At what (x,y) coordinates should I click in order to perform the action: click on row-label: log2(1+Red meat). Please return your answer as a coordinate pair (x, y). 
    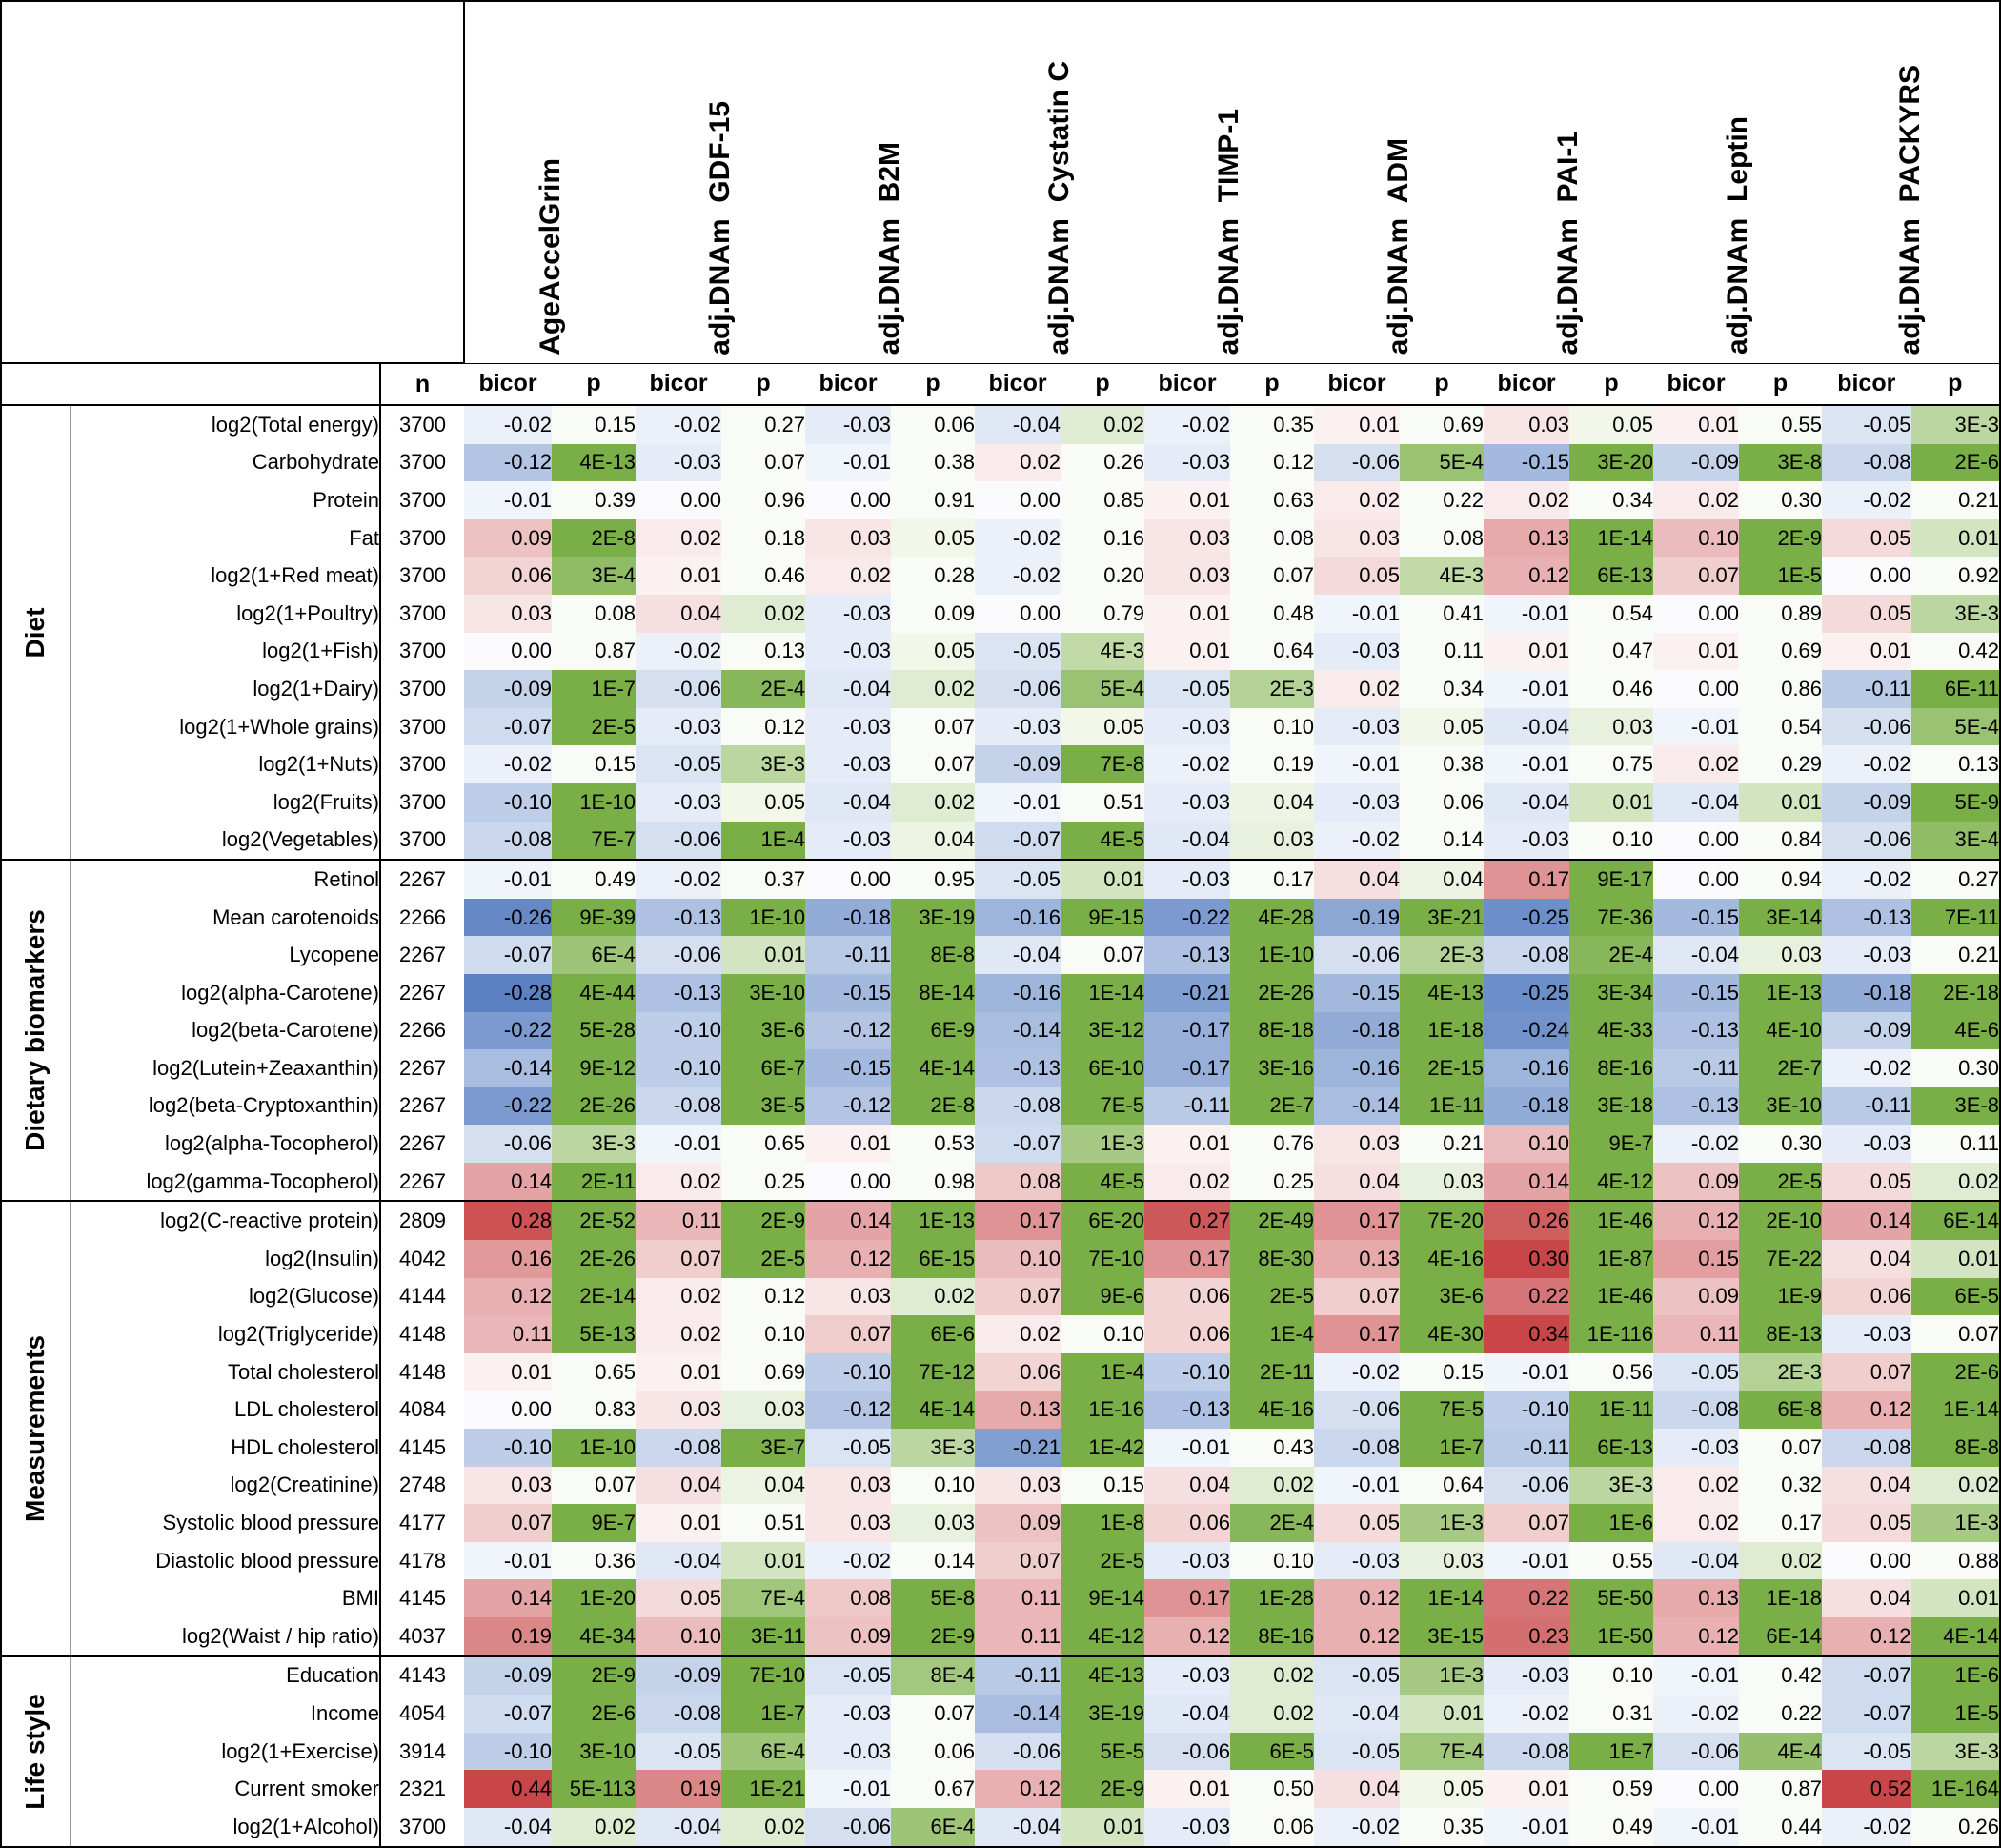
    Looking at the image, I should click on (295, 576).